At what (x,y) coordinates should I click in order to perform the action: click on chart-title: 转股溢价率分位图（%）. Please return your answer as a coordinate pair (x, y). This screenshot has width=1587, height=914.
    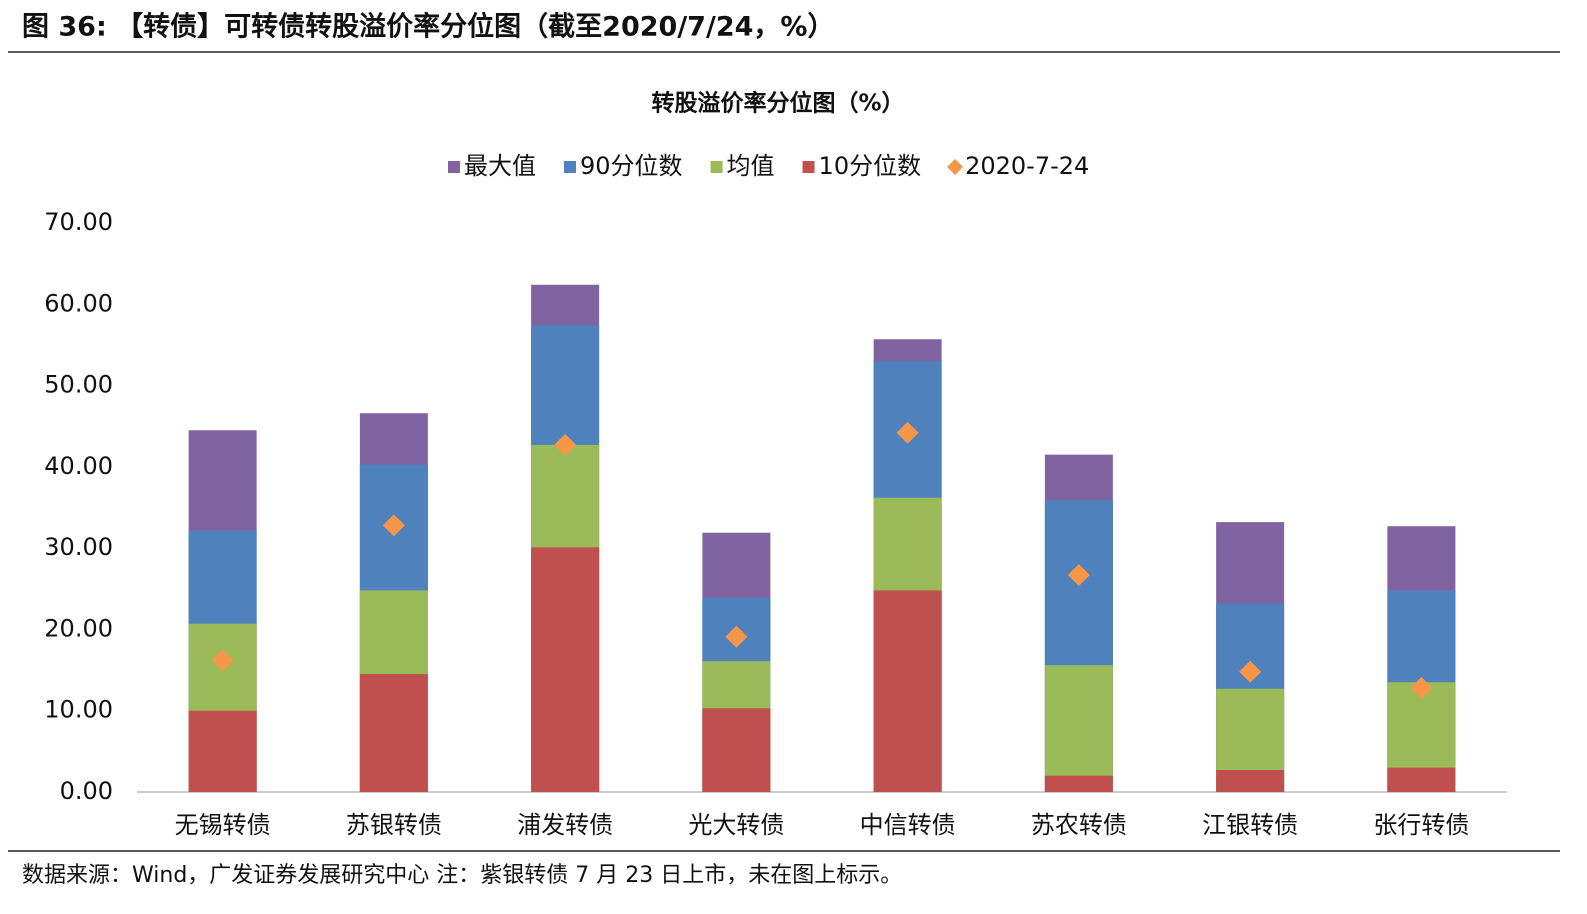
    Looking at the image, I should click on (777, 103).